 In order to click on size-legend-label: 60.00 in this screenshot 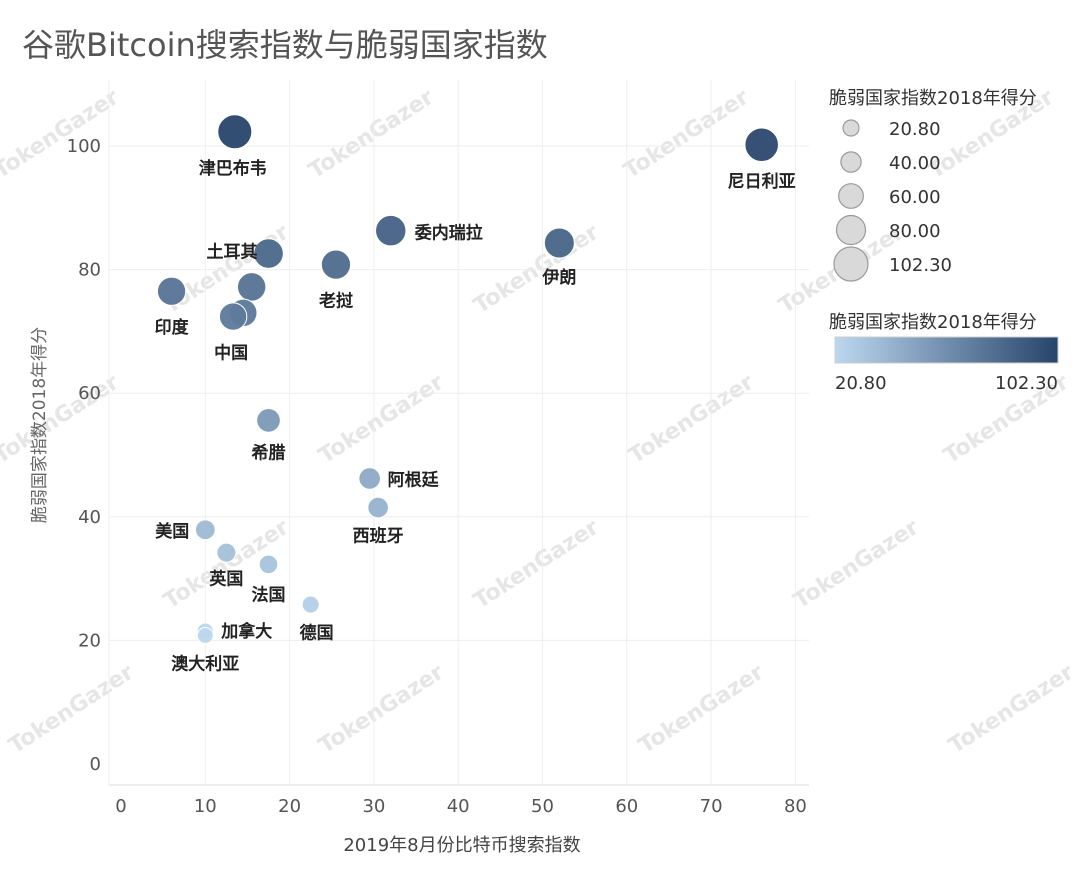, I will do `click(915, 197)`.